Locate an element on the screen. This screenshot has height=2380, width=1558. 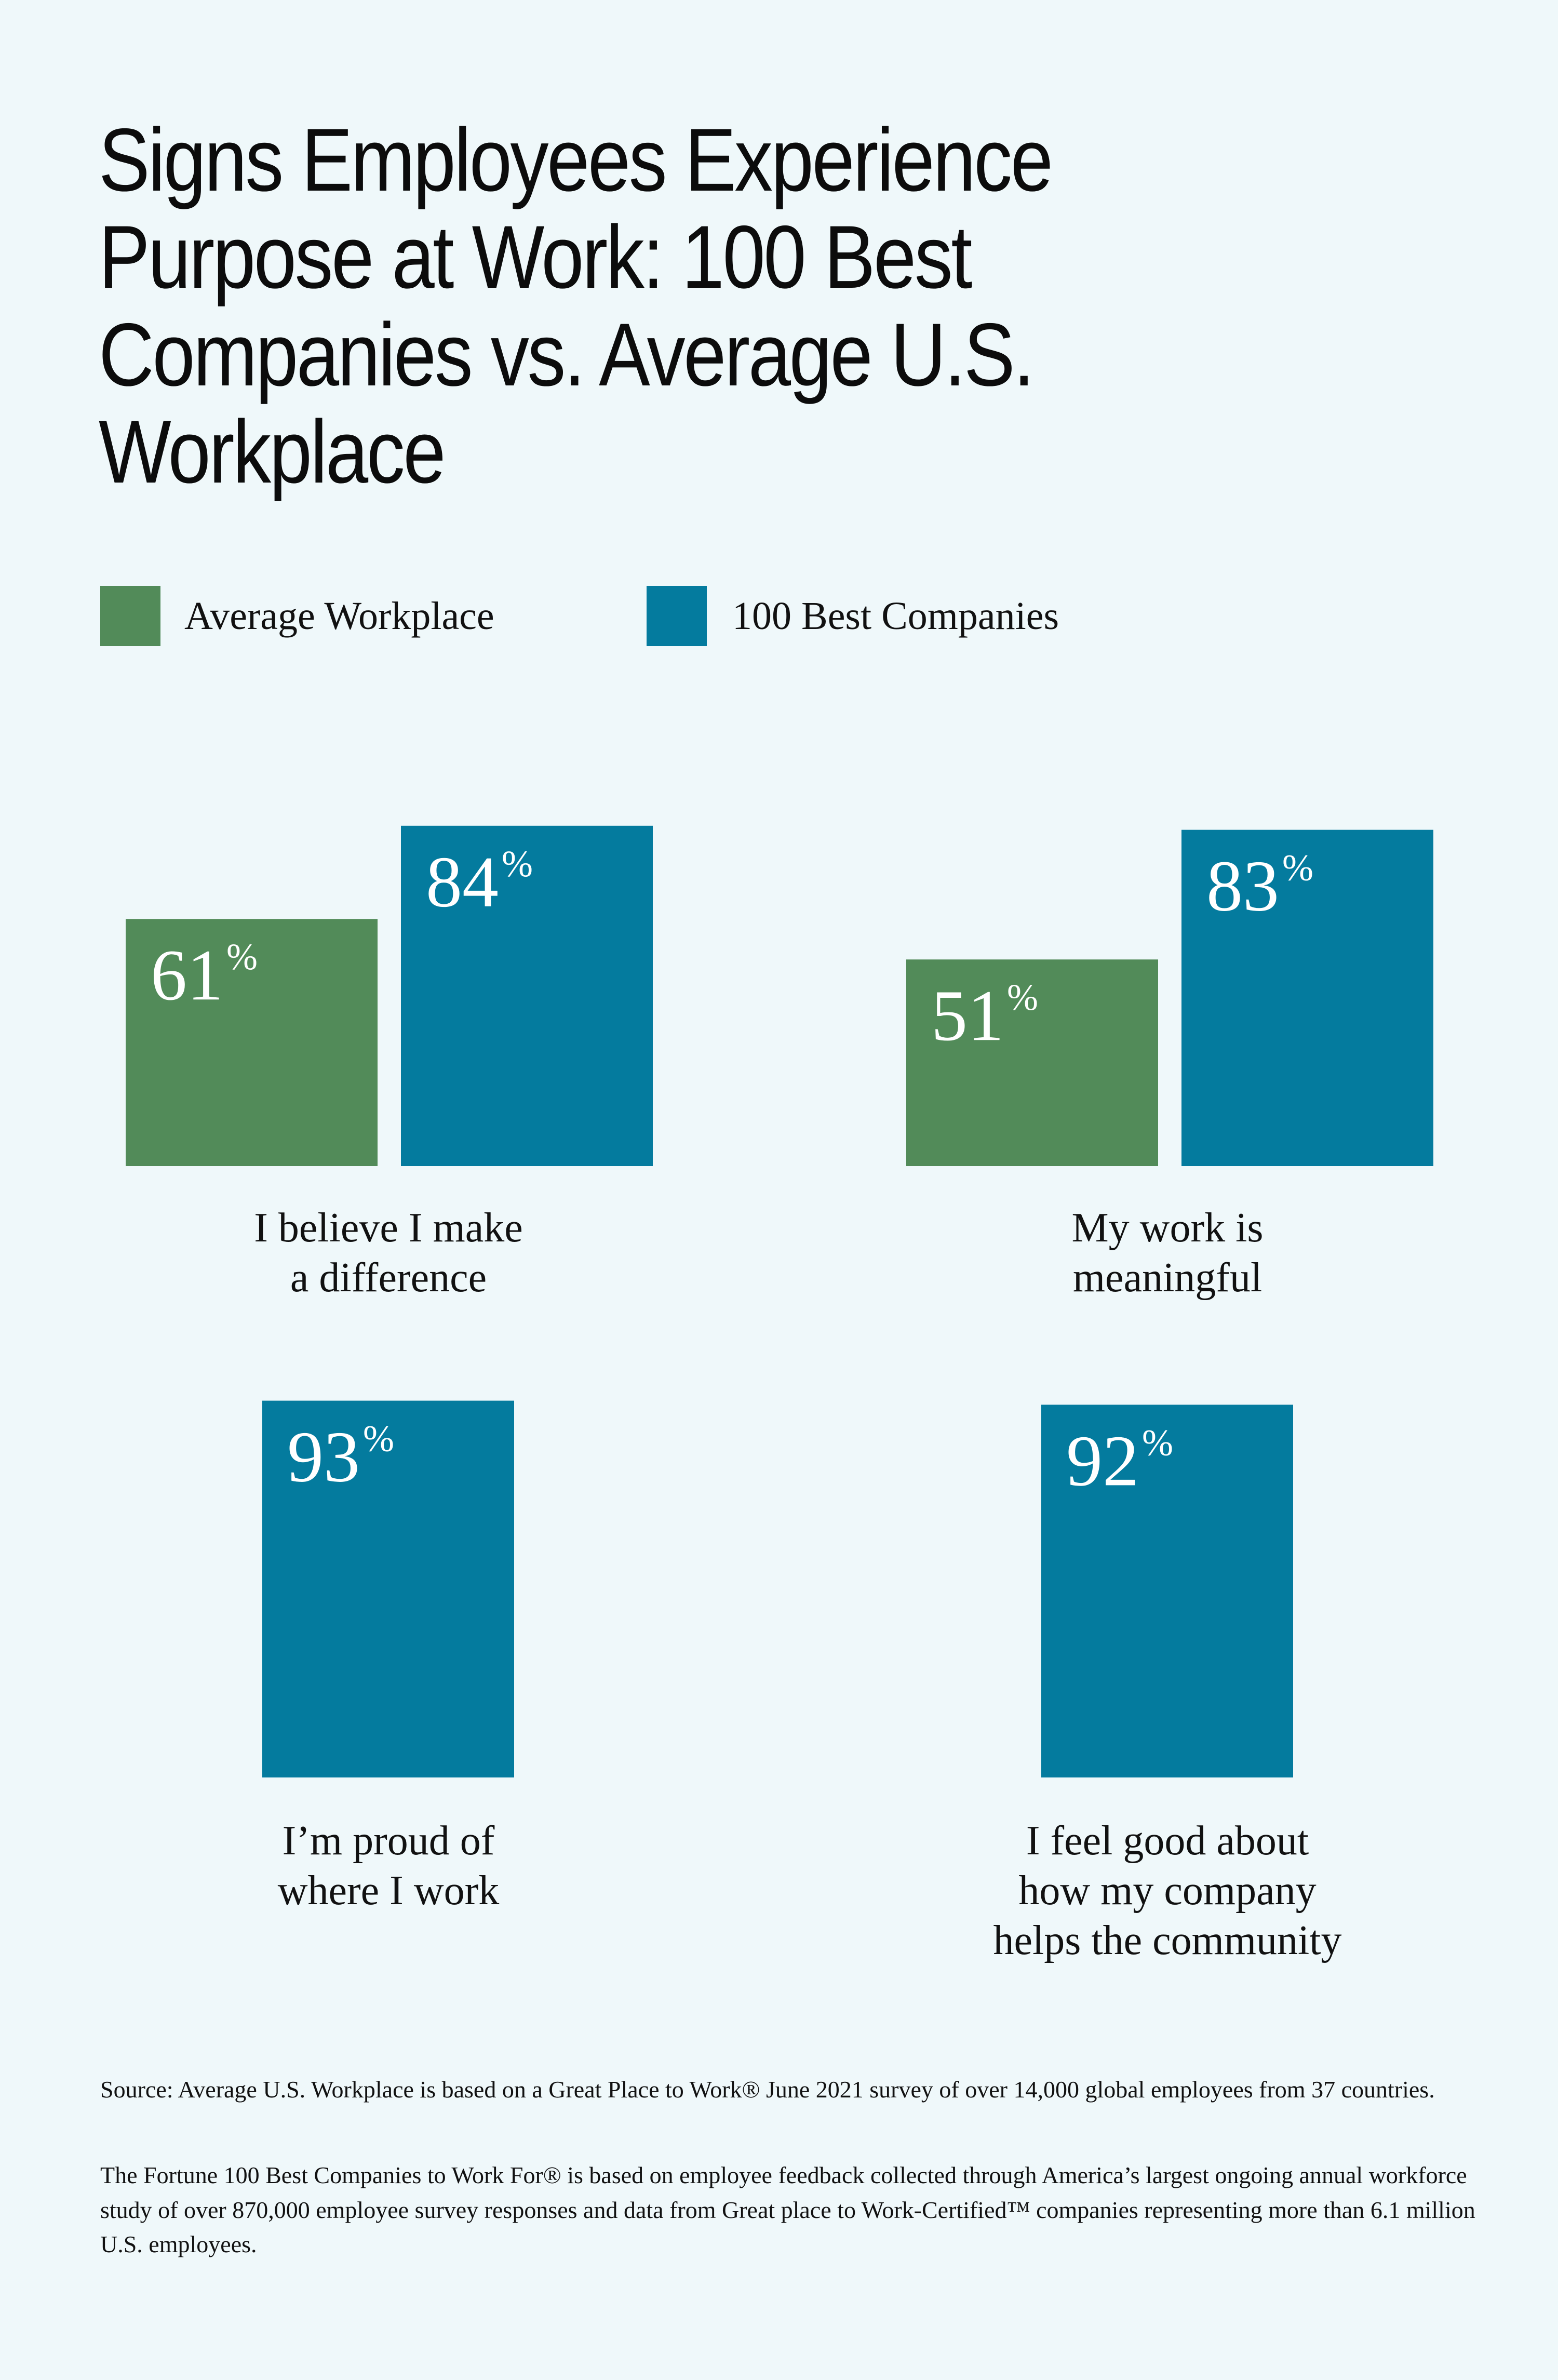
category-label-2-line-2: meaningful is located at coordinates (1167, 1278).